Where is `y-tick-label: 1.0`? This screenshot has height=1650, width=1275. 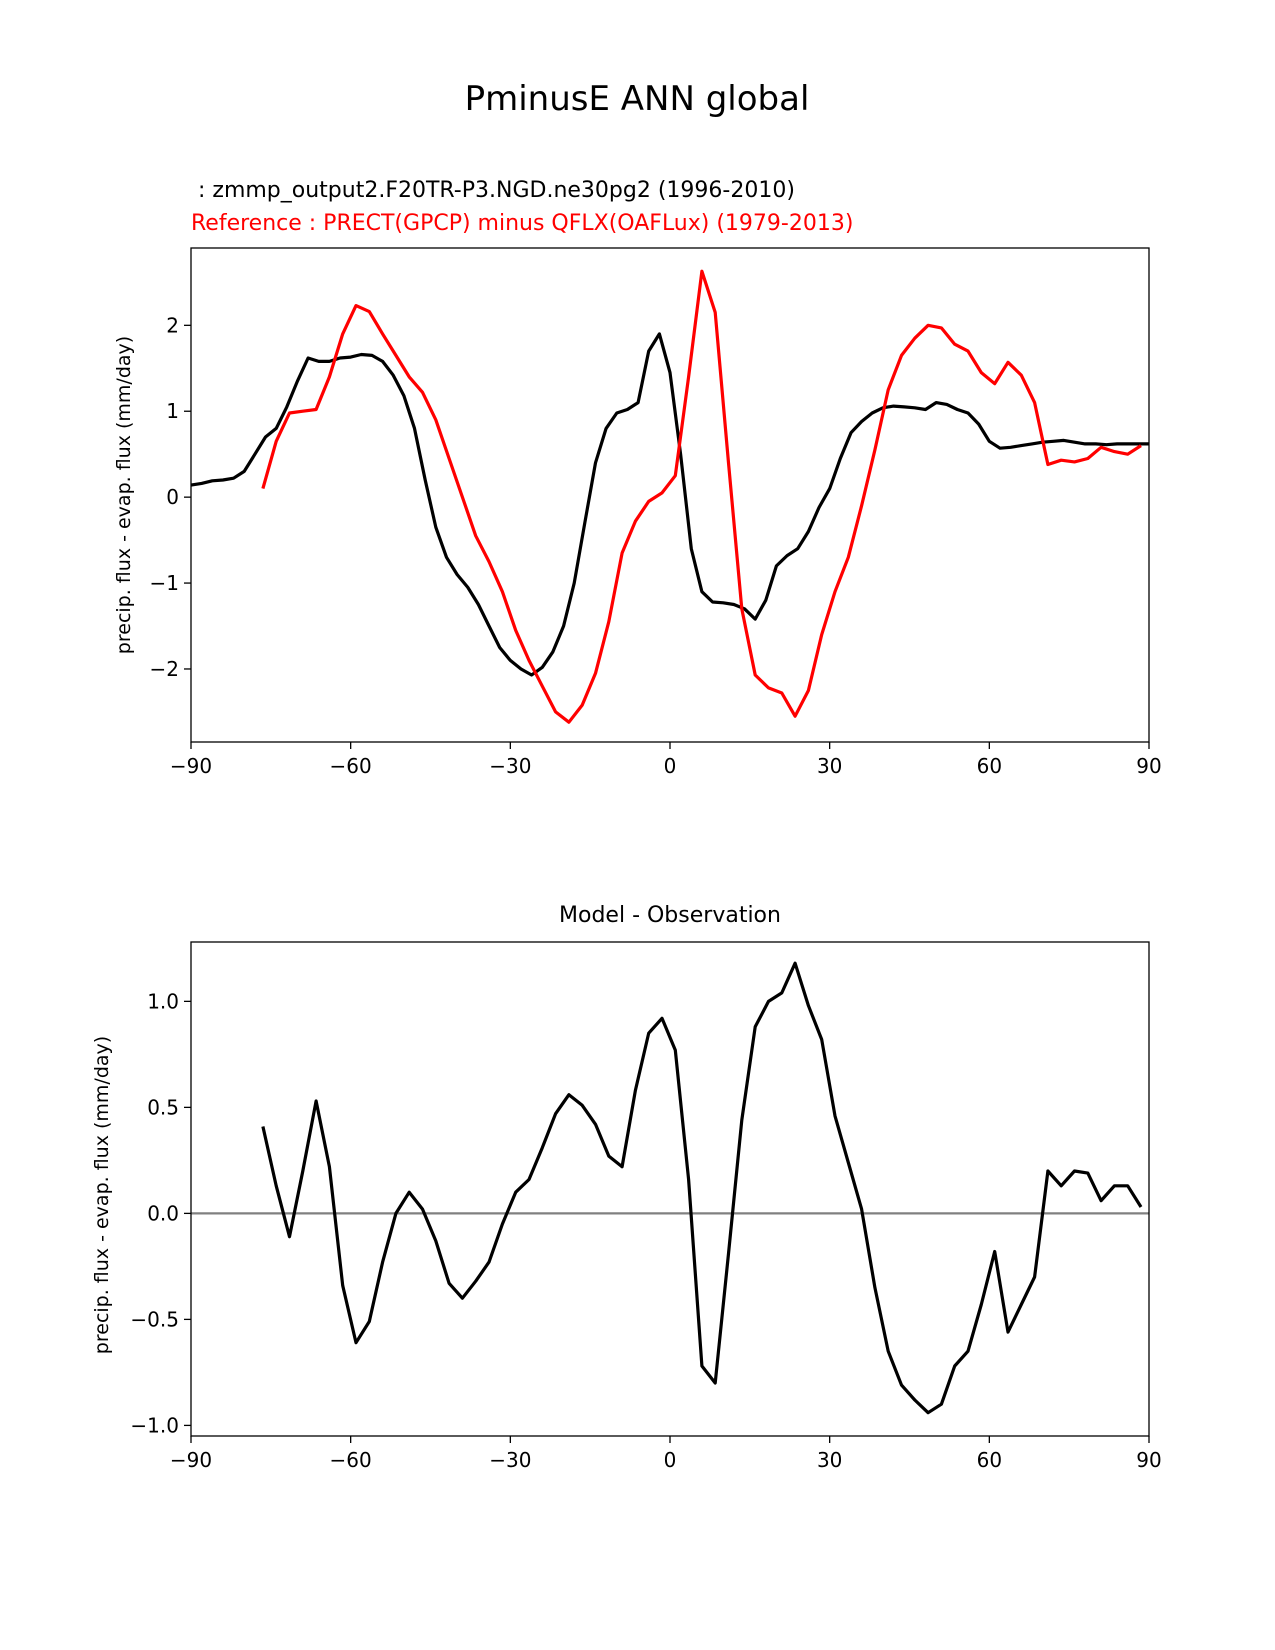 y-tick-label: 1.0 is located at coordinates (163, 1001).